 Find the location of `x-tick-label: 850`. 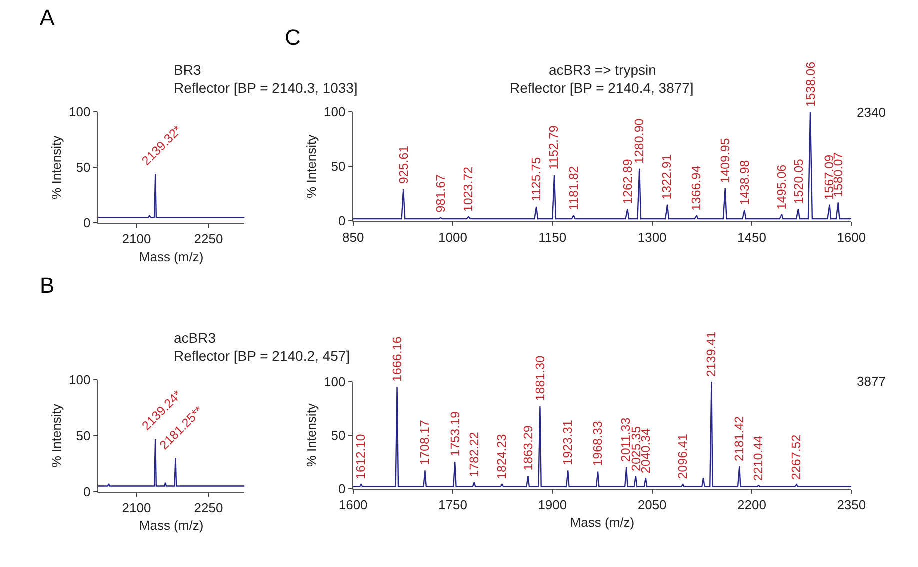

x-tick-label: 850 is located at coordinates (353, 237).